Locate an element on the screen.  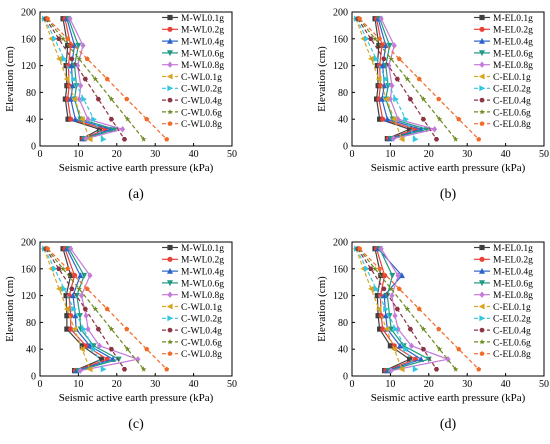
legend-entry: C-EL0.8g is located at coordinates (512, 125).